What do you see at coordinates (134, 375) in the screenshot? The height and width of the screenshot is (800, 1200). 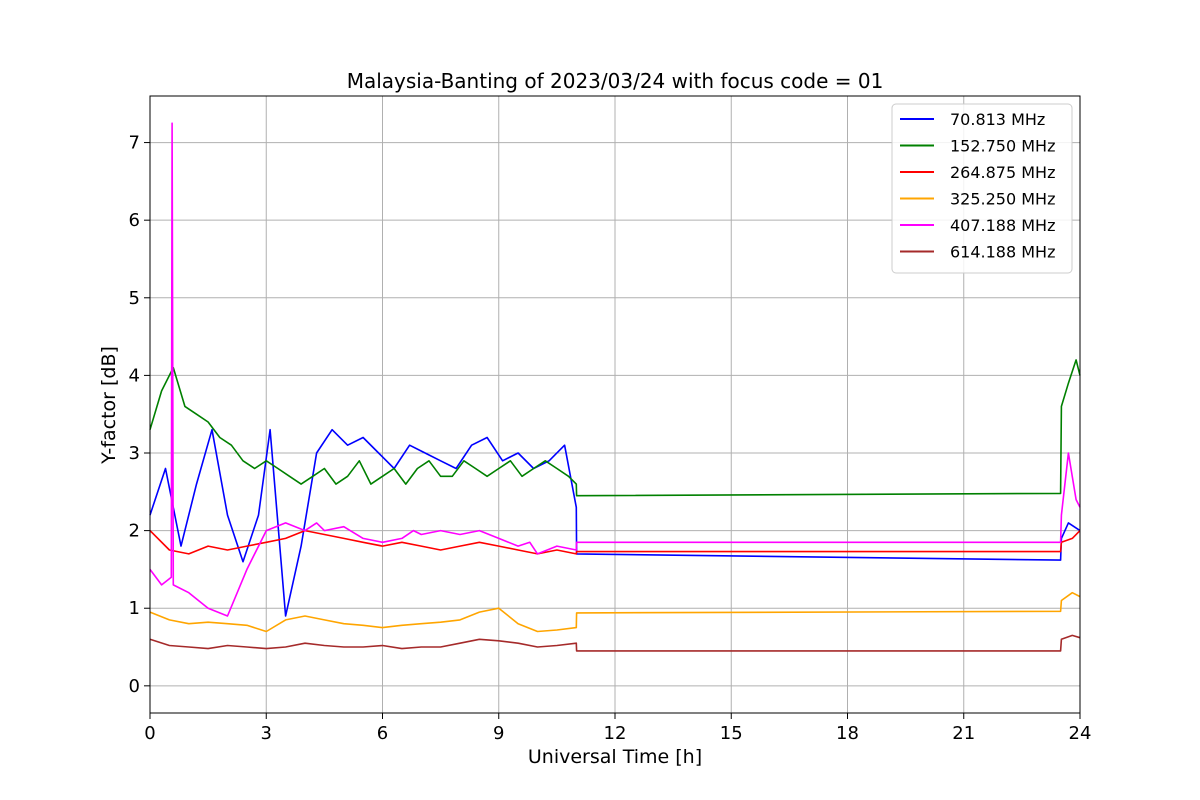 I see `y-tick-label: 4` at bounding box center [134, 375].